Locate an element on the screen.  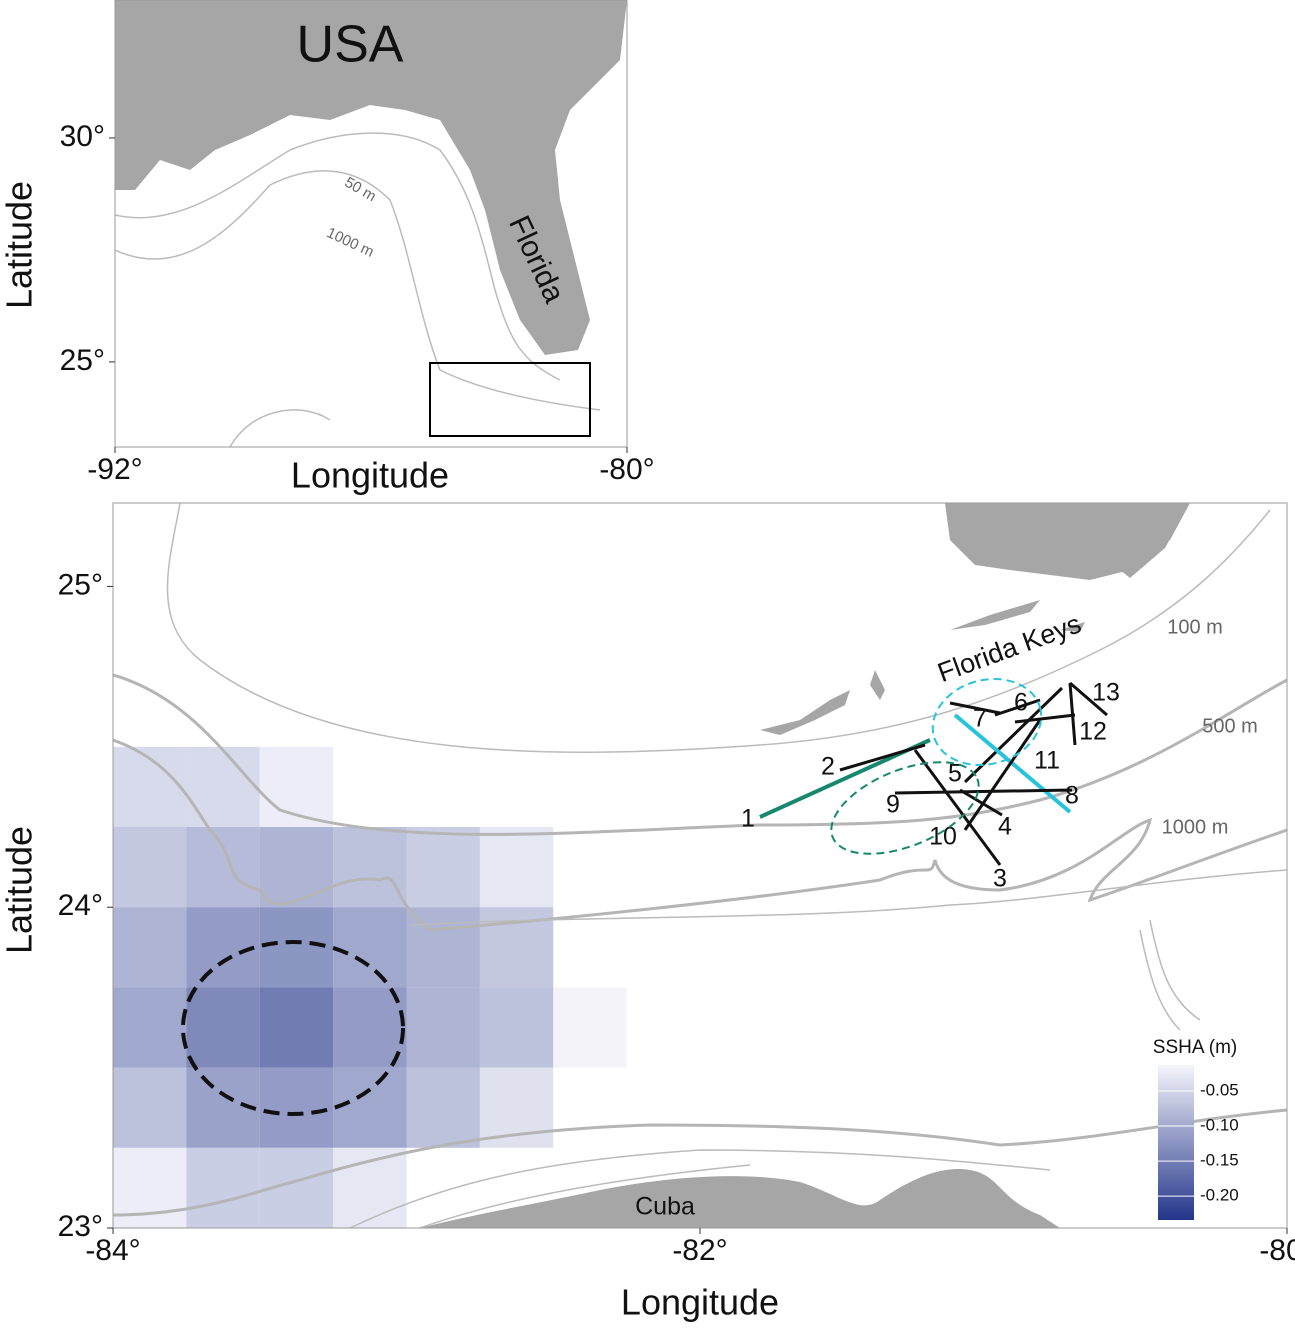
inset-map is located at coordinates (371, 223).